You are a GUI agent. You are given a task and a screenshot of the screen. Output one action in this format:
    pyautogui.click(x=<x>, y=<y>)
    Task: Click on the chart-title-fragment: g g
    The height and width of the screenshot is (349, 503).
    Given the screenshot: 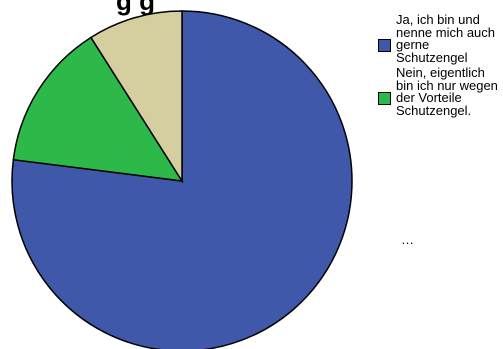 What is the action you would take?
    pyautogui.click(x=135, y=8)
    